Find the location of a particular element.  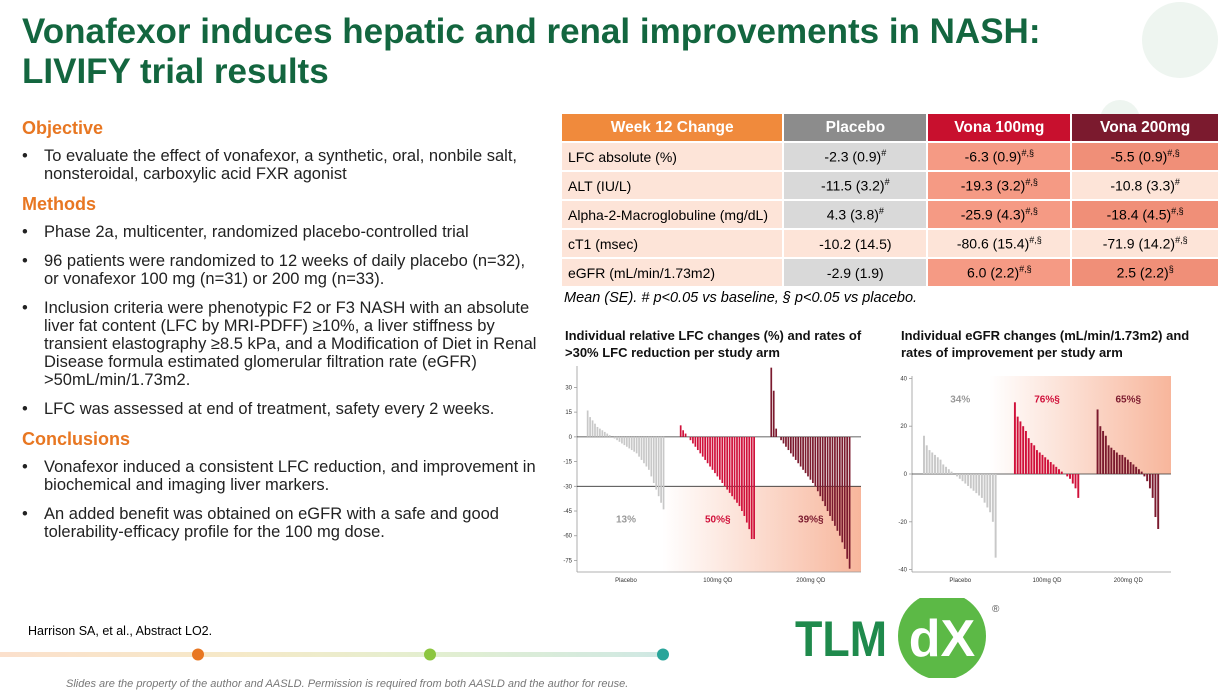

value-cell: -5.5 (0.9)#,§ is located at coordinates (1145, 156).